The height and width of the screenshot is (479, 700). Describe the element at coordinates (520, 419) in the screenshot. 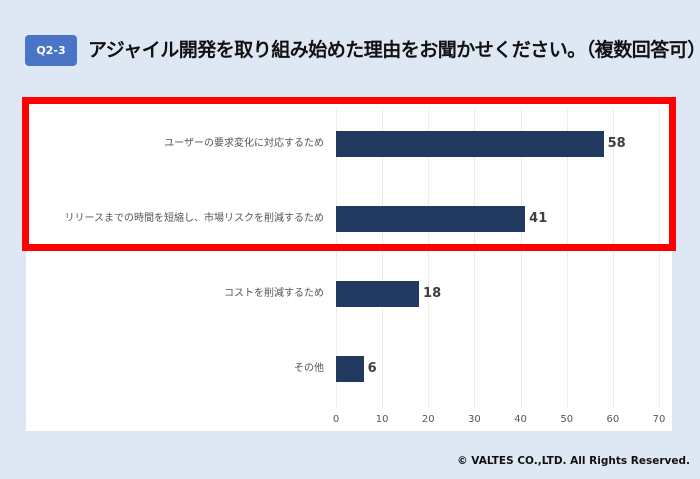

I see `x-tick: 40` at that location.